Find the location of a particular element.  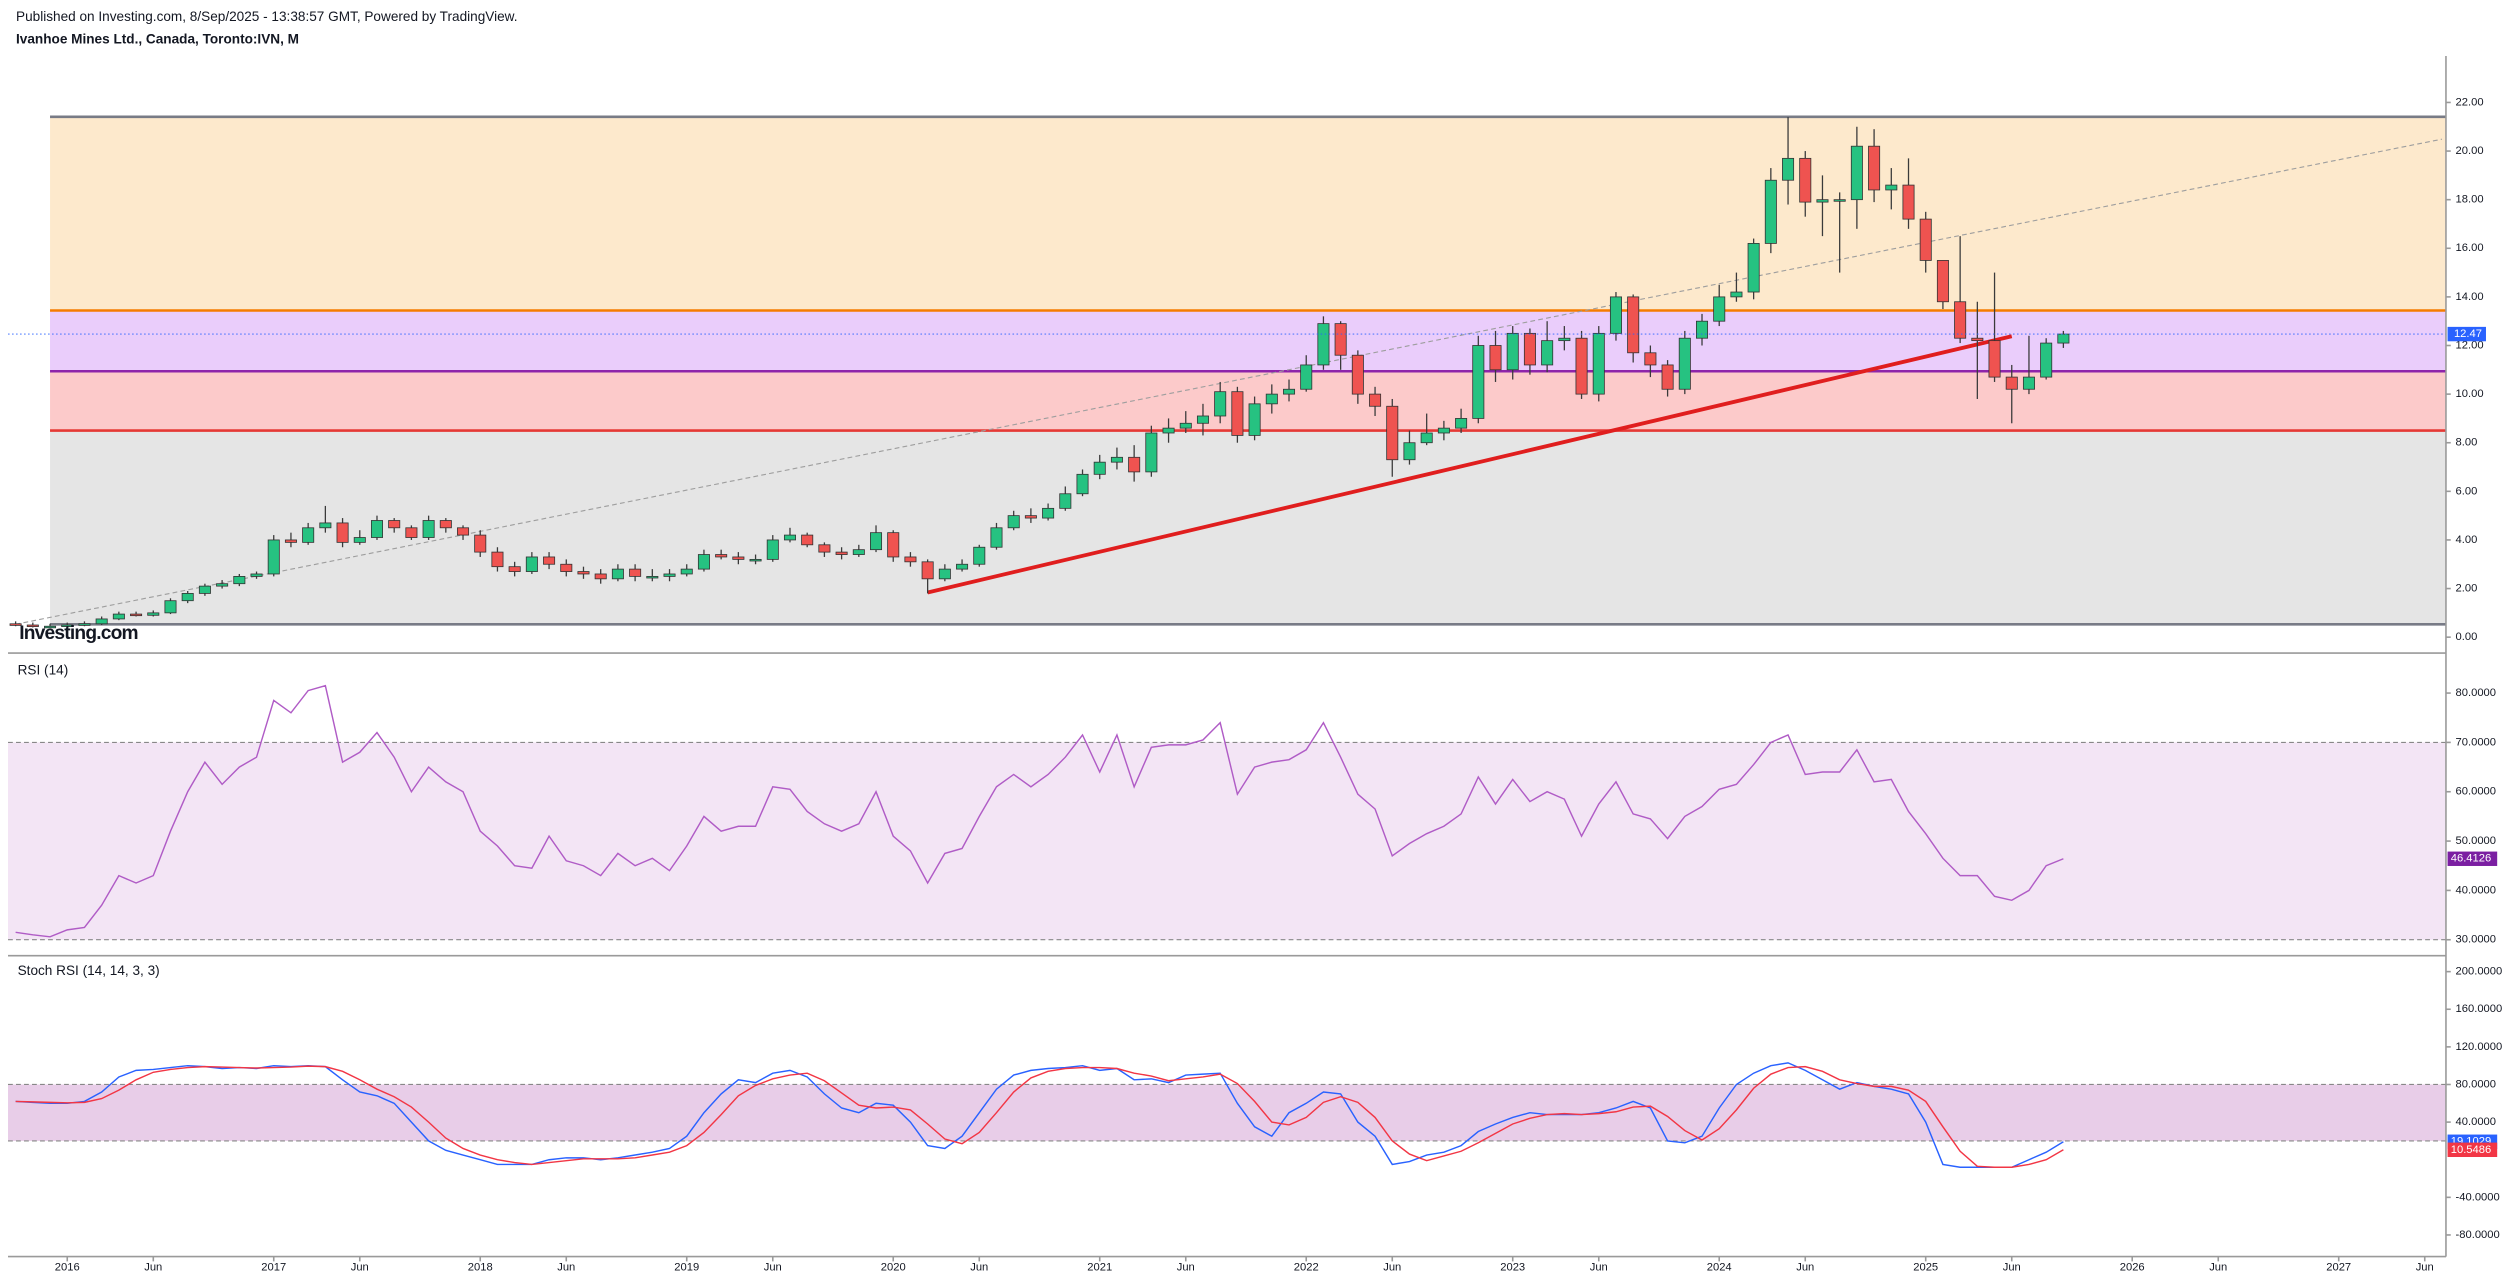

x-tick-label: 2025 is located at coordinates (1925, 1268).